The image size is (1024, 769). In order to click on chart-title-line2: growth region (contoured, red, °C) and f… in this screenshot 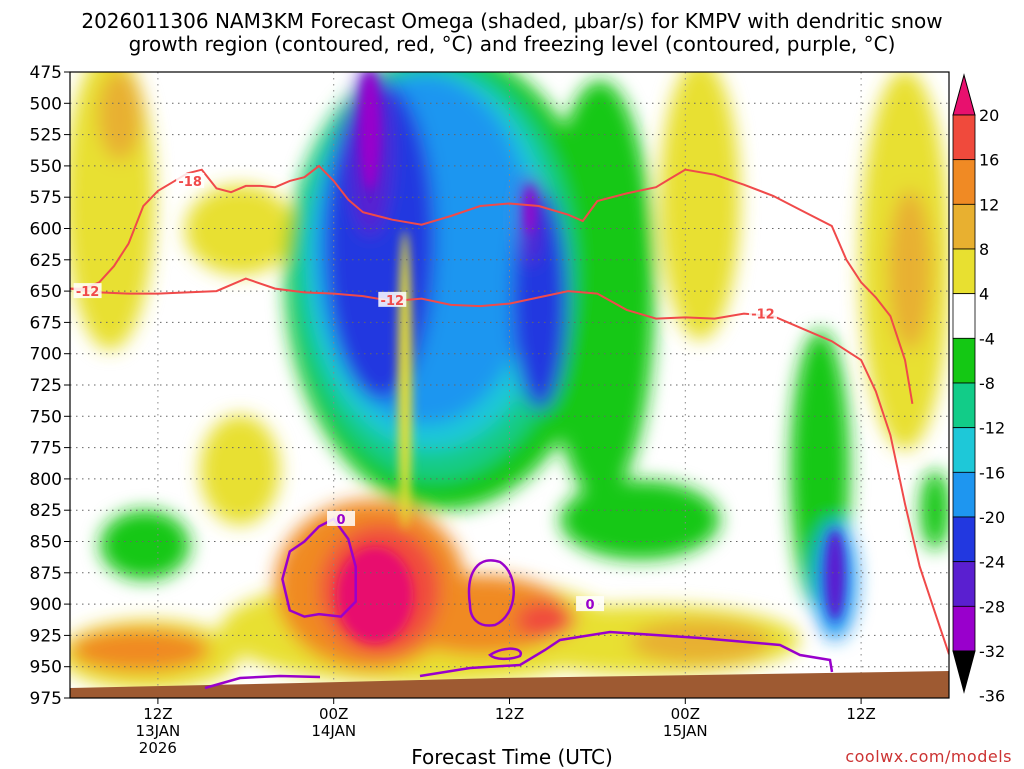, I will do `click(512, 44)`.